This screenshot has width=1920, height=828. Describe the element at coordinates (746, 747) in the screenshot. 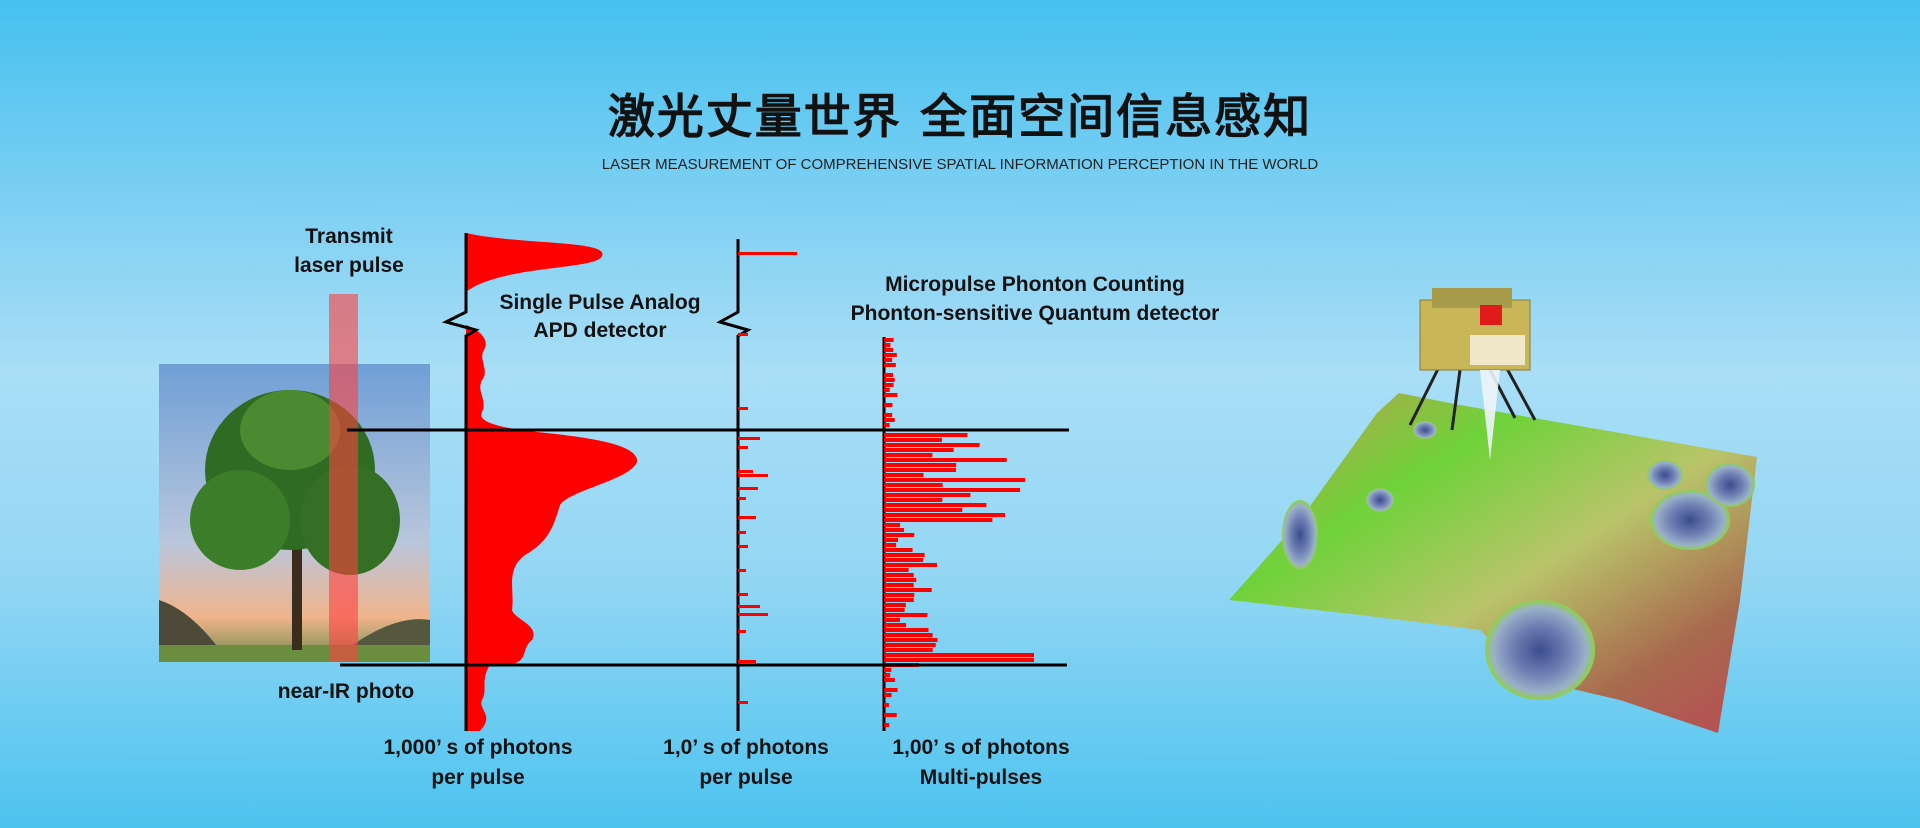

I see `axis2-label: 1,0’ s of photons` at that location.